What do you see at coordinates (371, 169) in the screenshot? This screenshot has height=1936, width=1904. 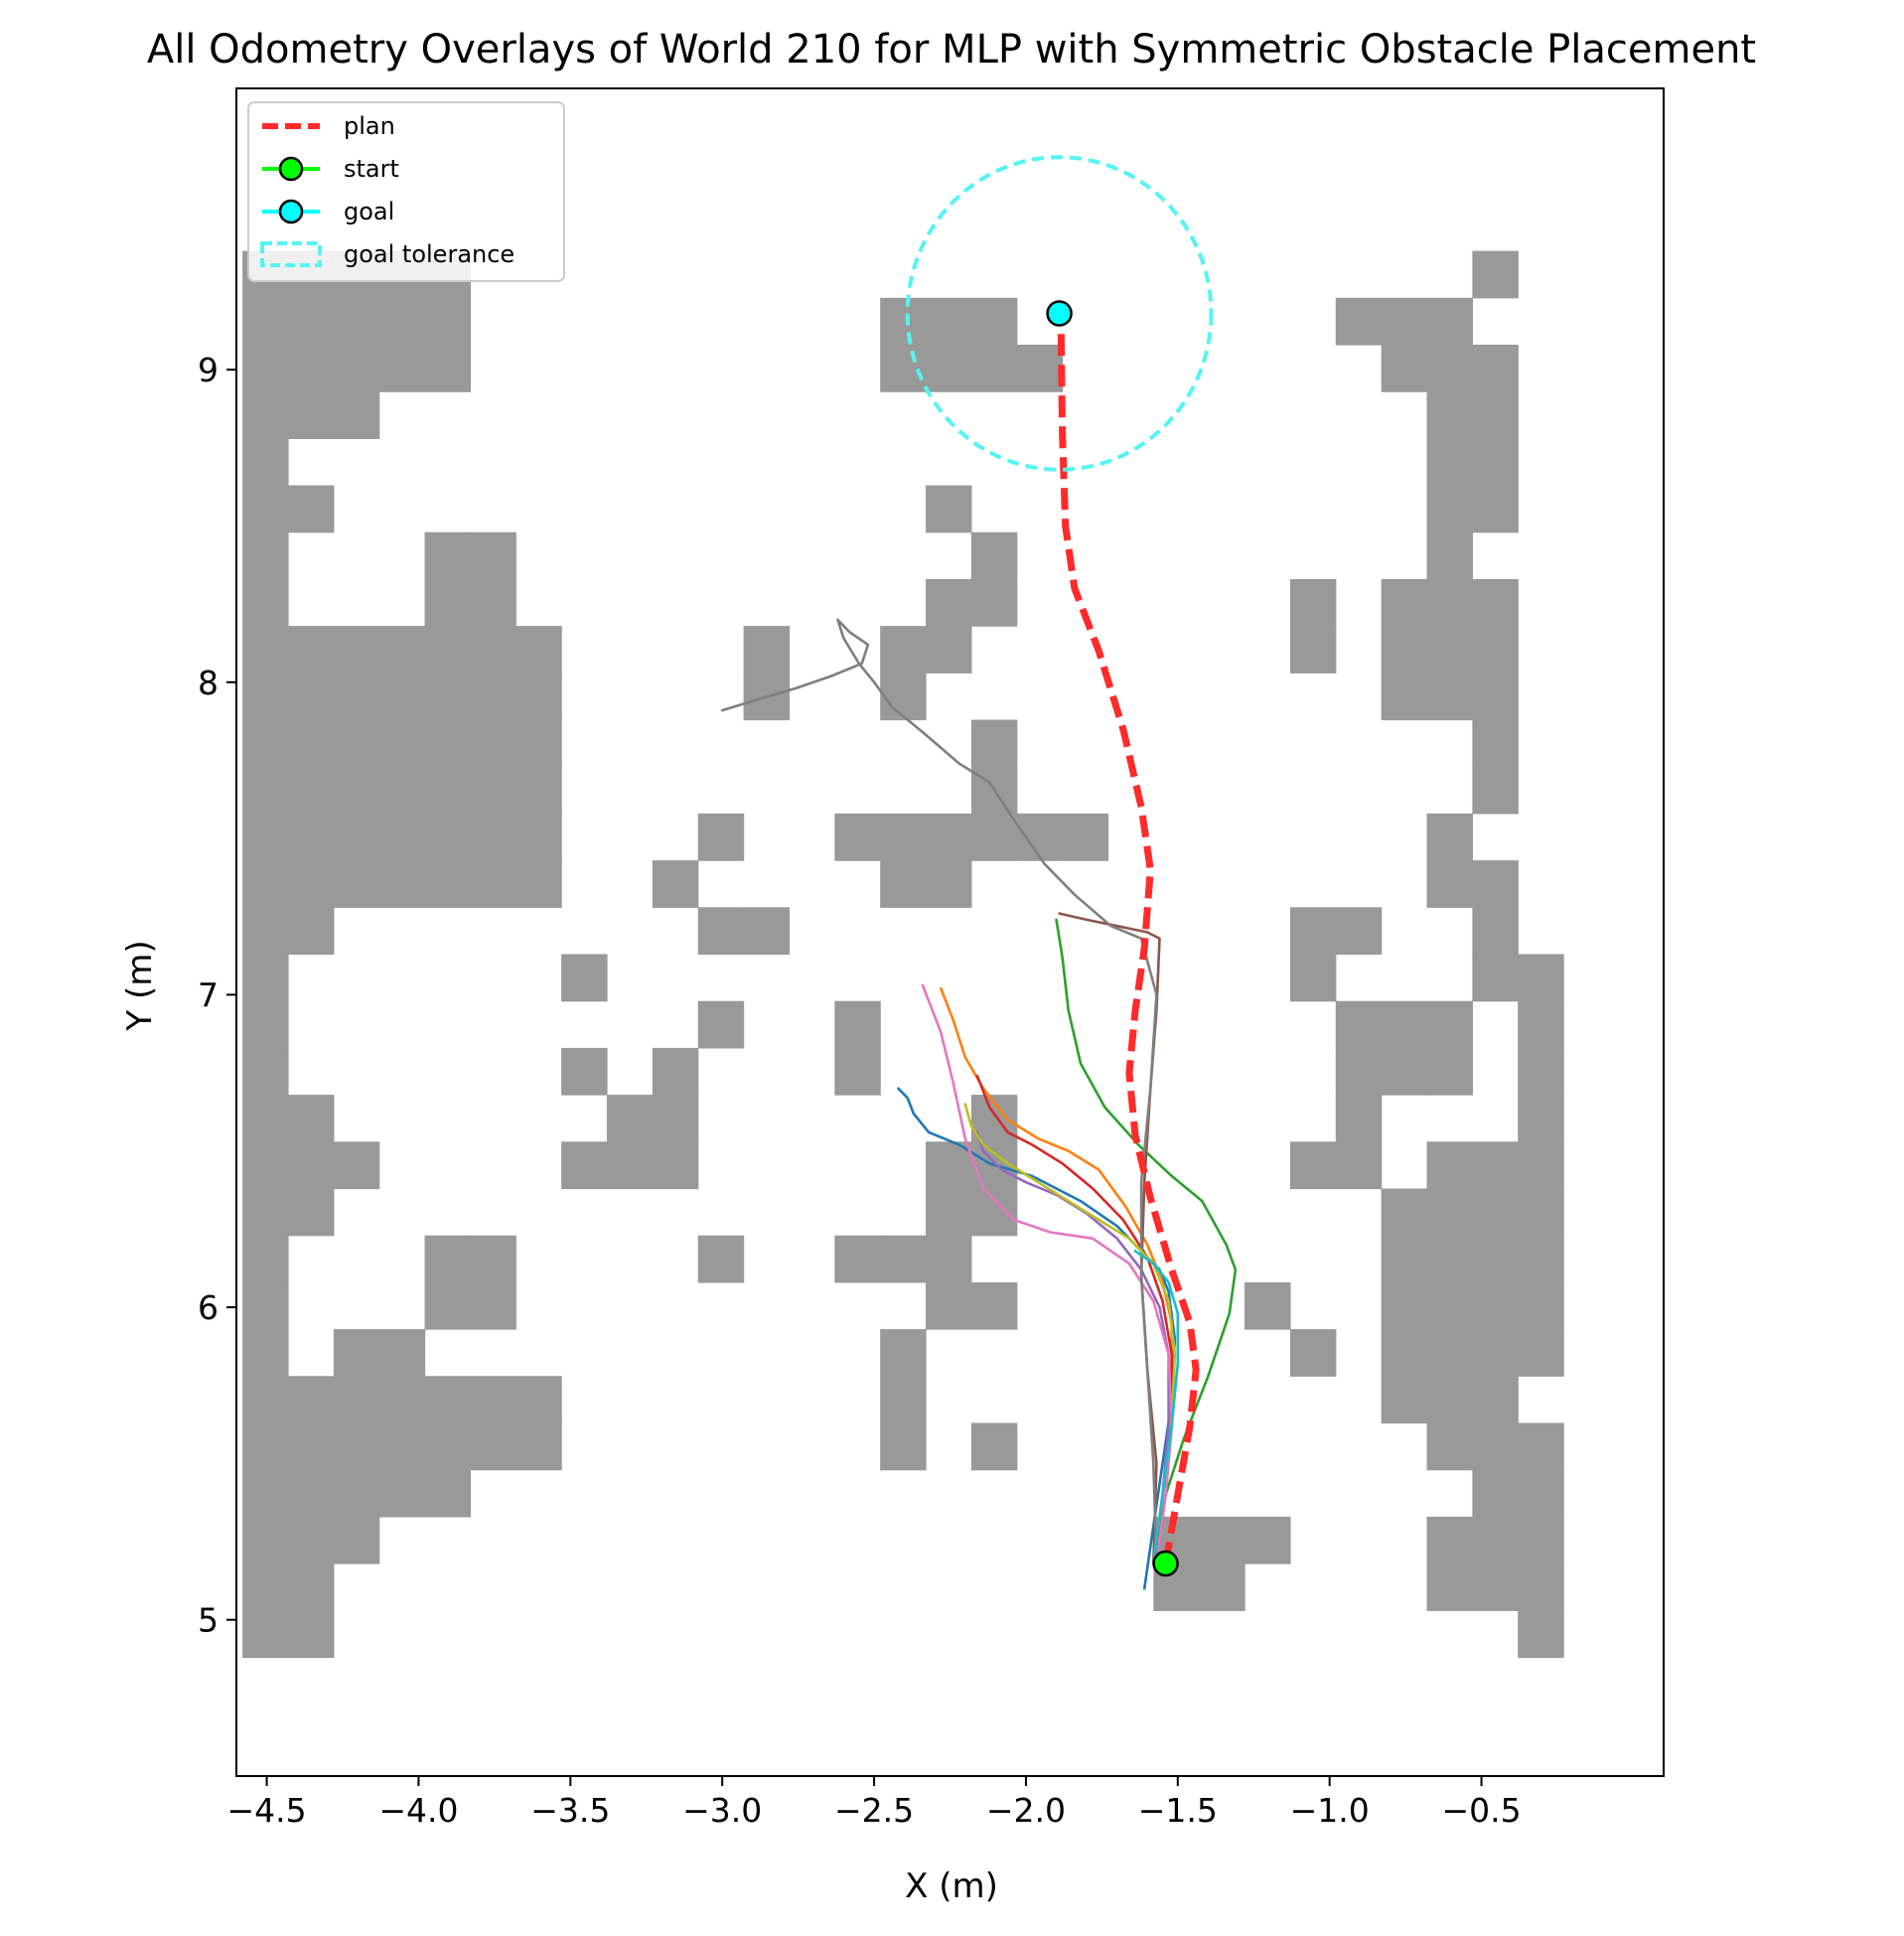 I see `legend-label: start` at bounding box center [371, 169].